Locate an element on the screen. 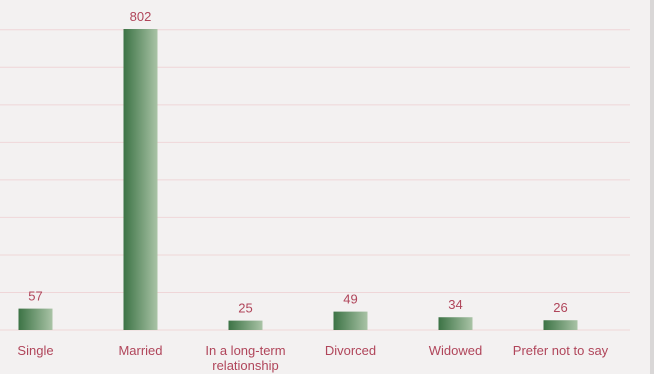  data-label: 34 is located at coordinates (455, 304).